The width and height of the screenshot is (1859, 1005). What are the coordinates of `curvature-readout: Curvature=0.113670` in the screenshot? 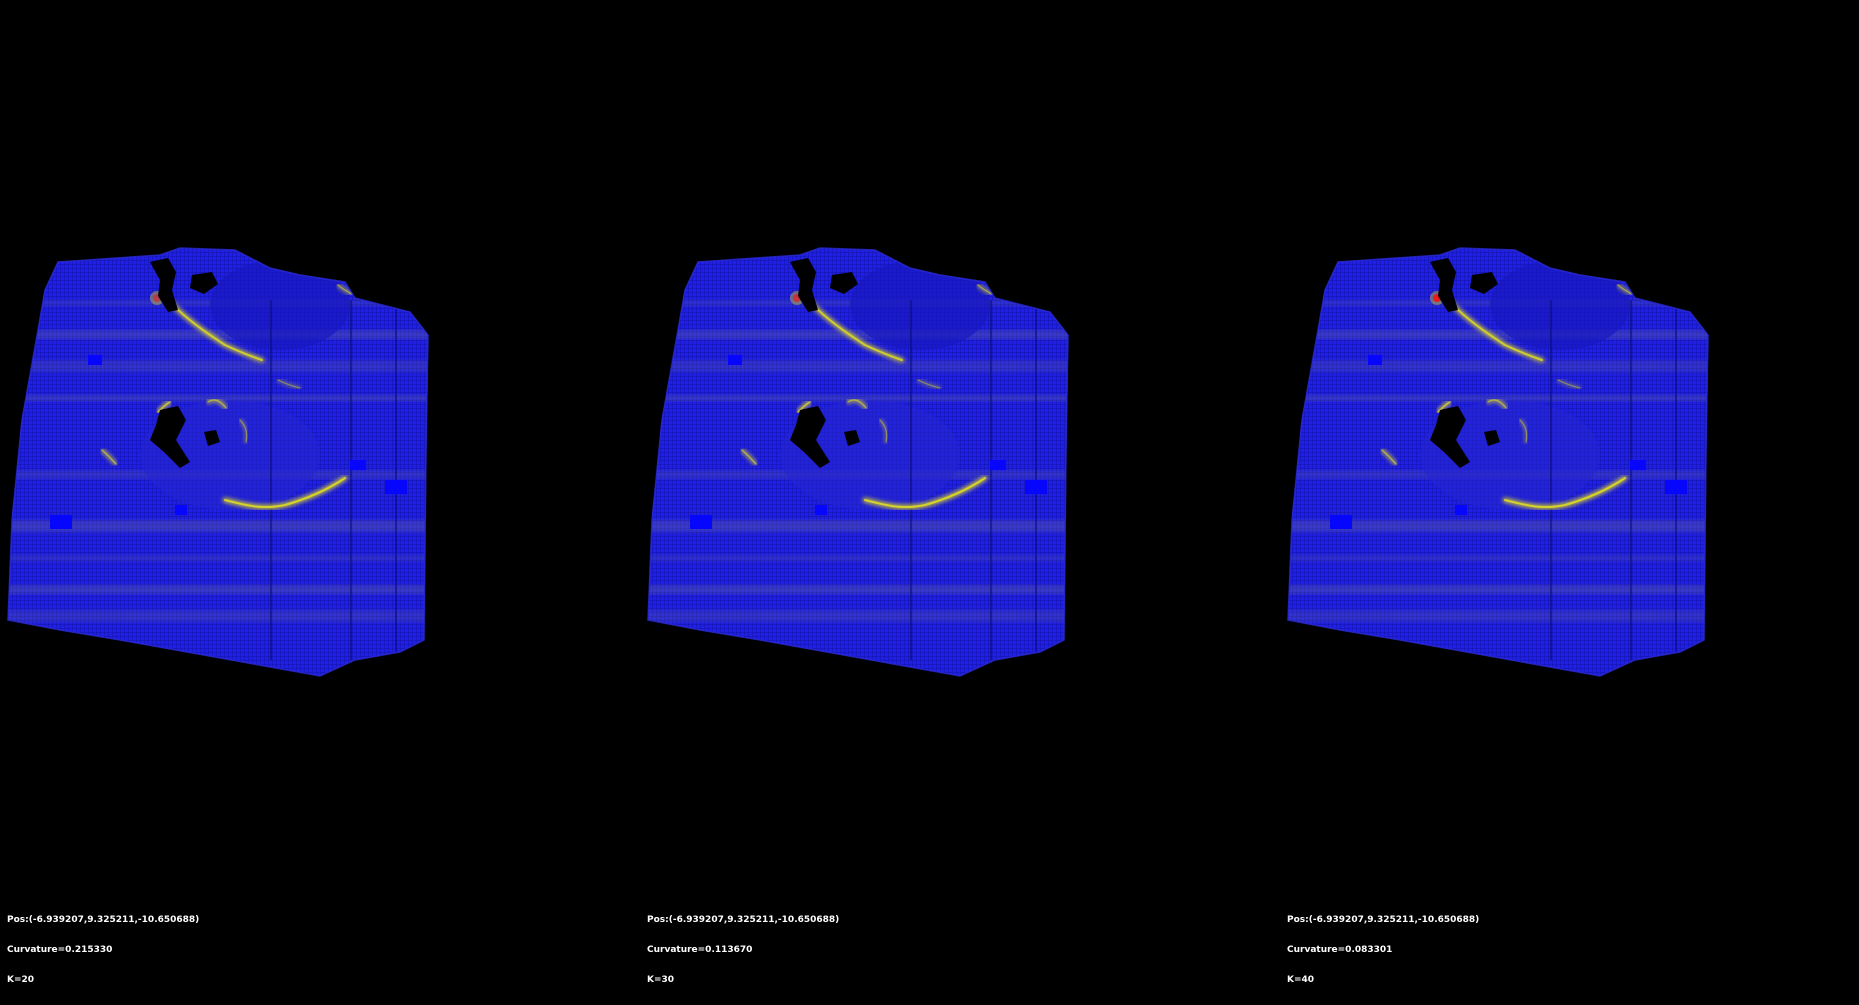 It's located at (700, 950).